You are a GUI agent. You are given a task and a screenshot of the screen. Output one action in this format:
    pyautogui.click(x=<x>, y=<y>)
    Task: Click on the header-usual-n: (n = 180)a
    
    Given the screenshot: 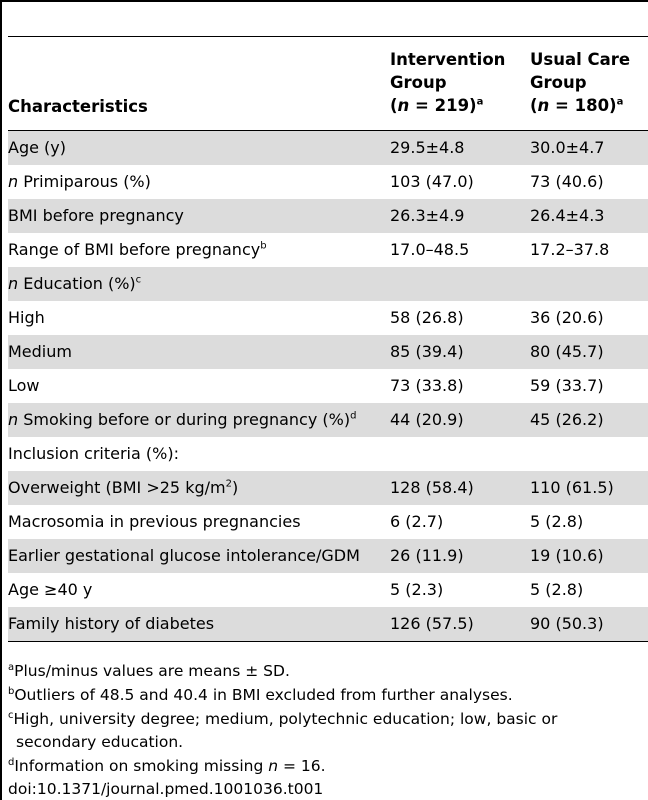 What is the action you would take?
    pyautogui.click(x=577, y=105)
    